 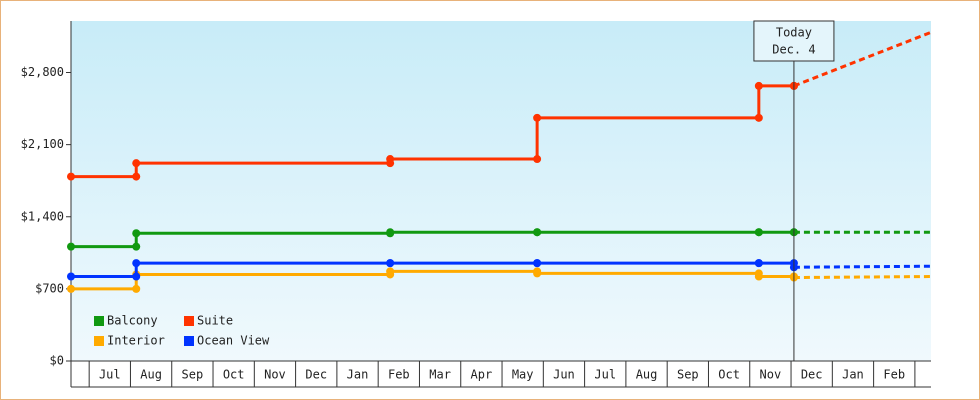 I want to click on x-tick-label: Jun, so click(x=564, y=375).